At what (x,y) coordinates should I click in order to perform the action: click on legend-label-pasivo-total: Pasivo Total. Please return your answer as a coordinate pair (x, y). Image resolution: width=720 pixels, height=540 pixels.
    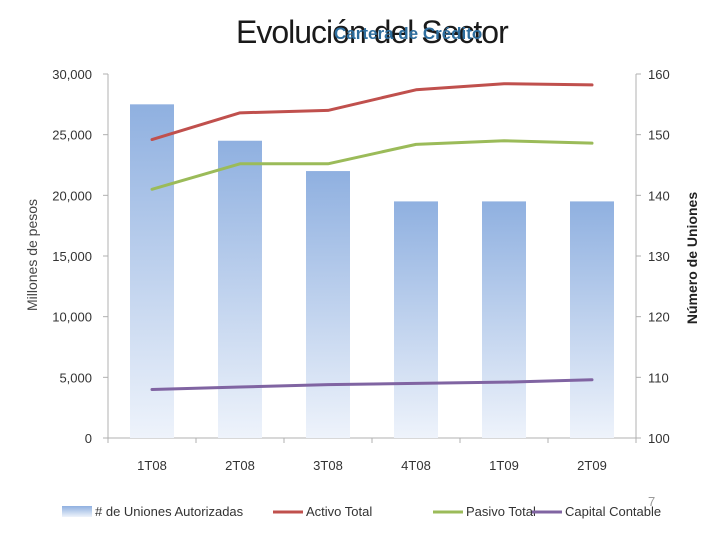
    Looking at the image, I should click on (501, 511).